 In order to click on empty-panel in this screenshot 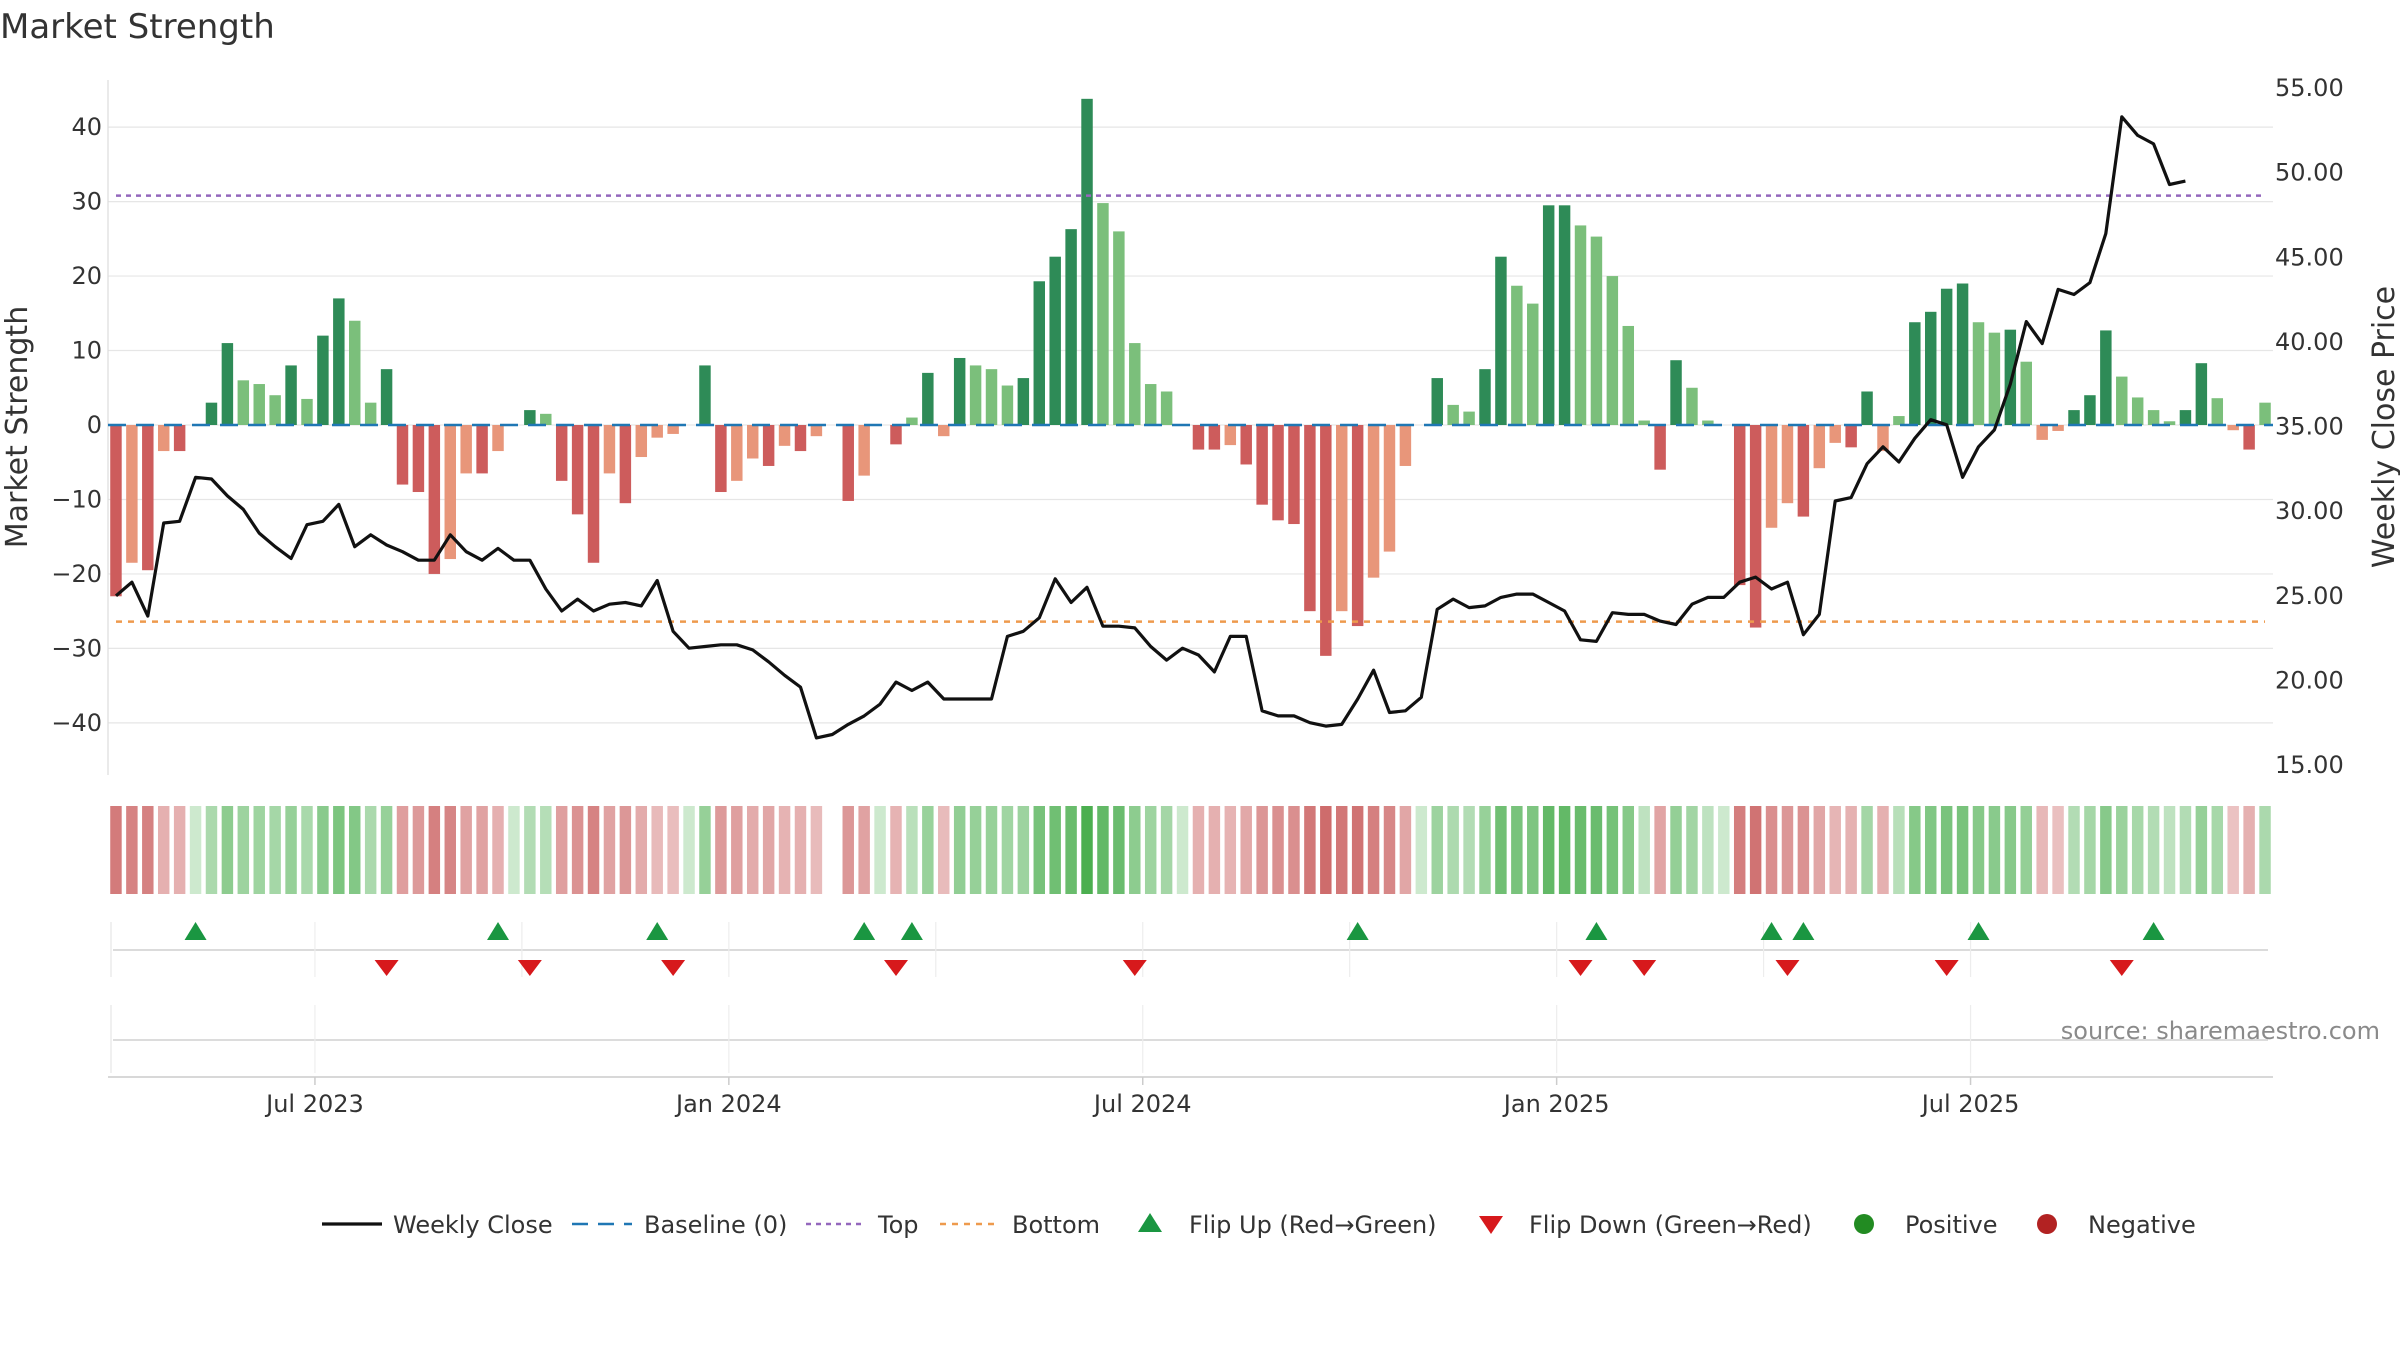, I will do `click(1189, 1039)`.